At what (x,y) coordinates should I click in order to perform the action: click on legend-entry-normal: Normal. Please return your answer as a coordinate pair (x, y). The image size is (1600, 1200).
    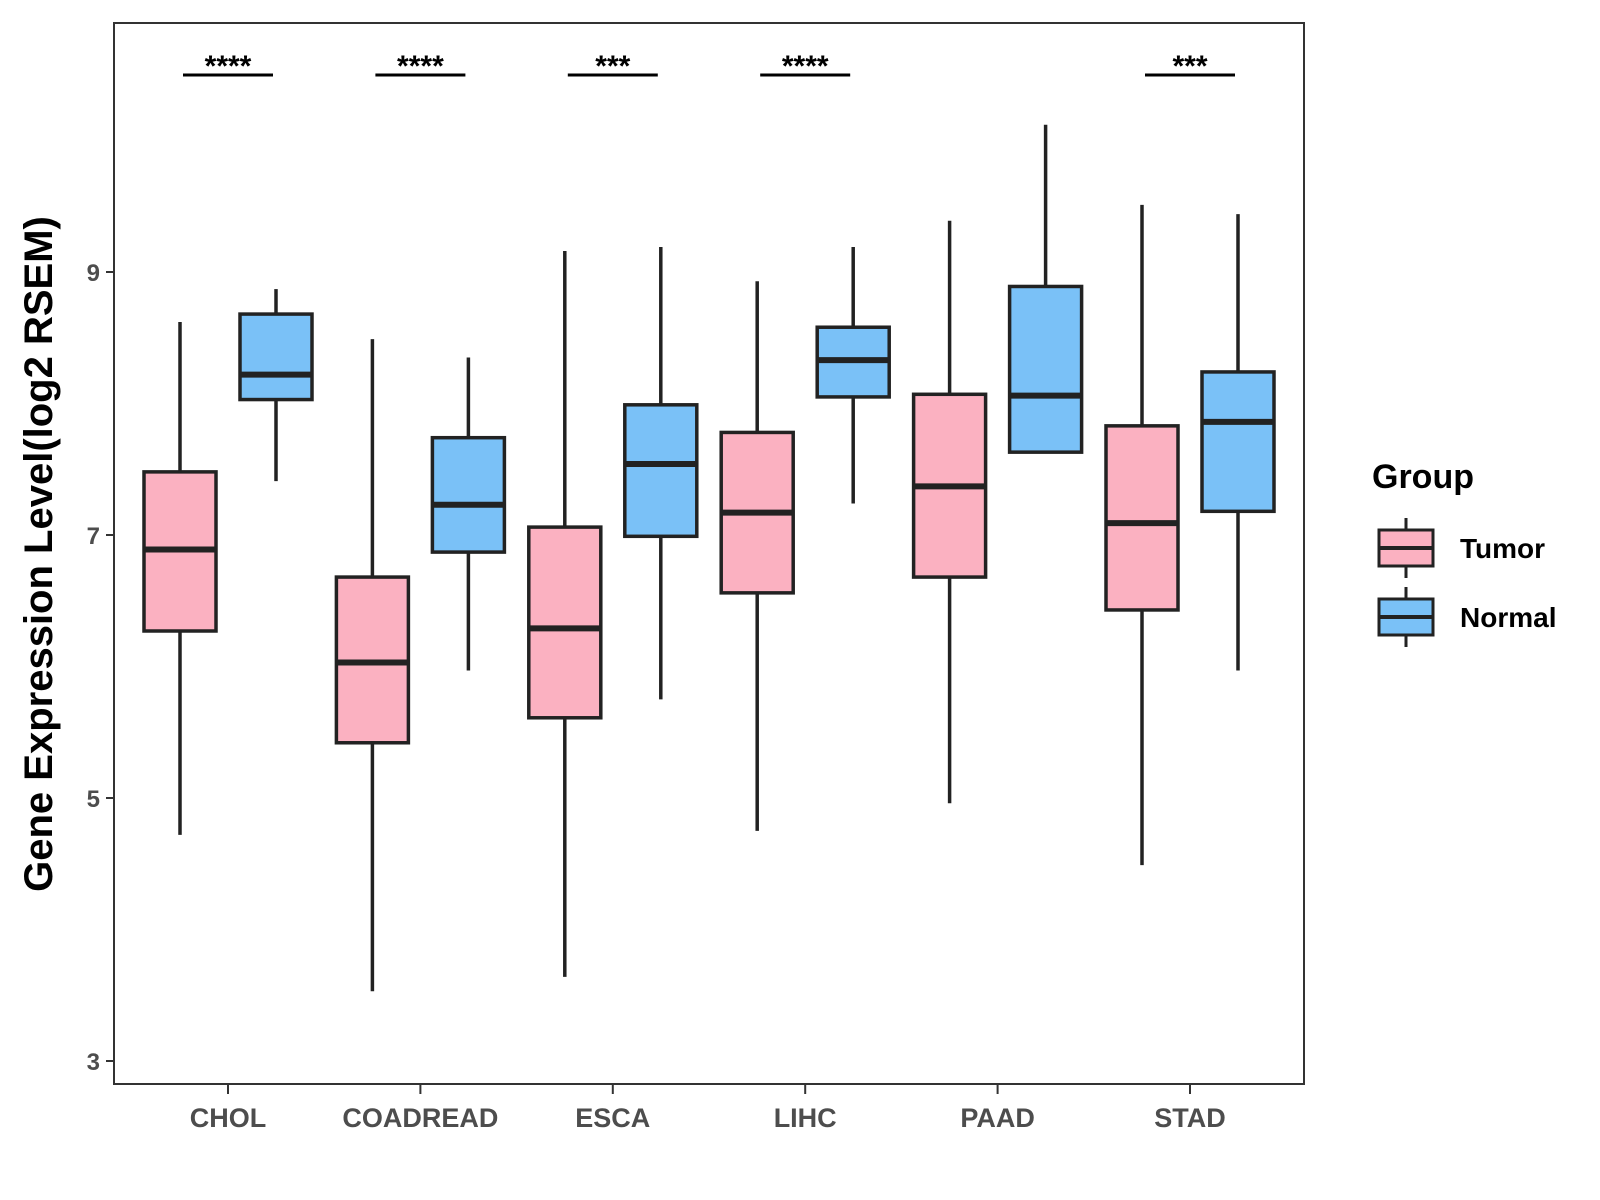
    Looking at the image, I should click on (1466, 617).